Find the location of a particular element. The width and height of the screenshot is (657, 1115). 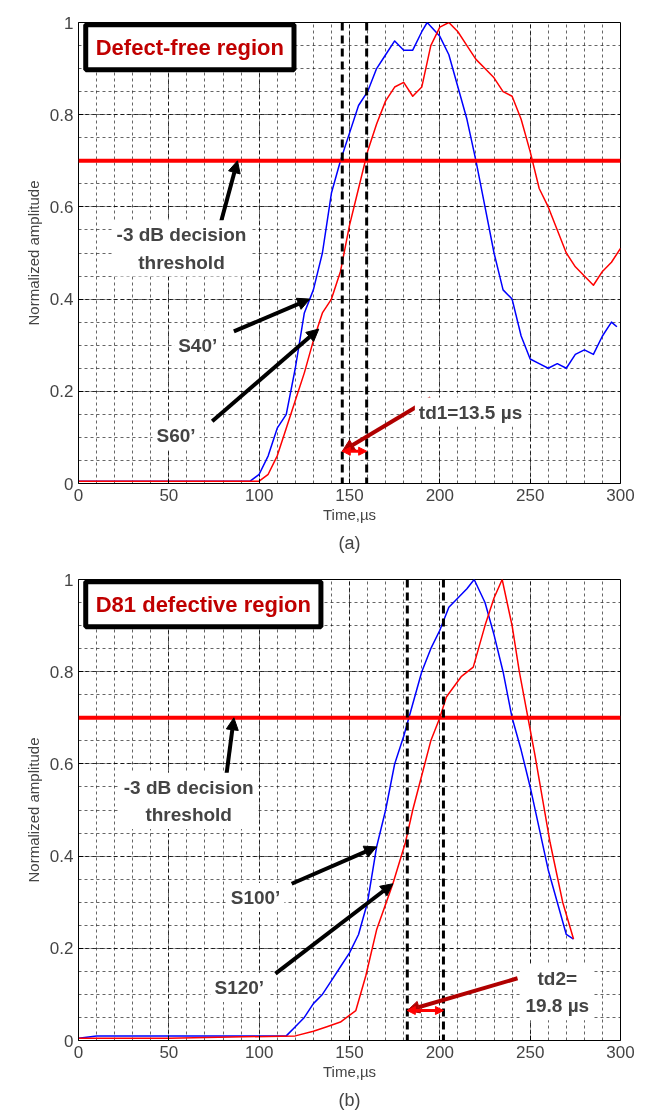

text: (a) is located at coordinates (349, 542).